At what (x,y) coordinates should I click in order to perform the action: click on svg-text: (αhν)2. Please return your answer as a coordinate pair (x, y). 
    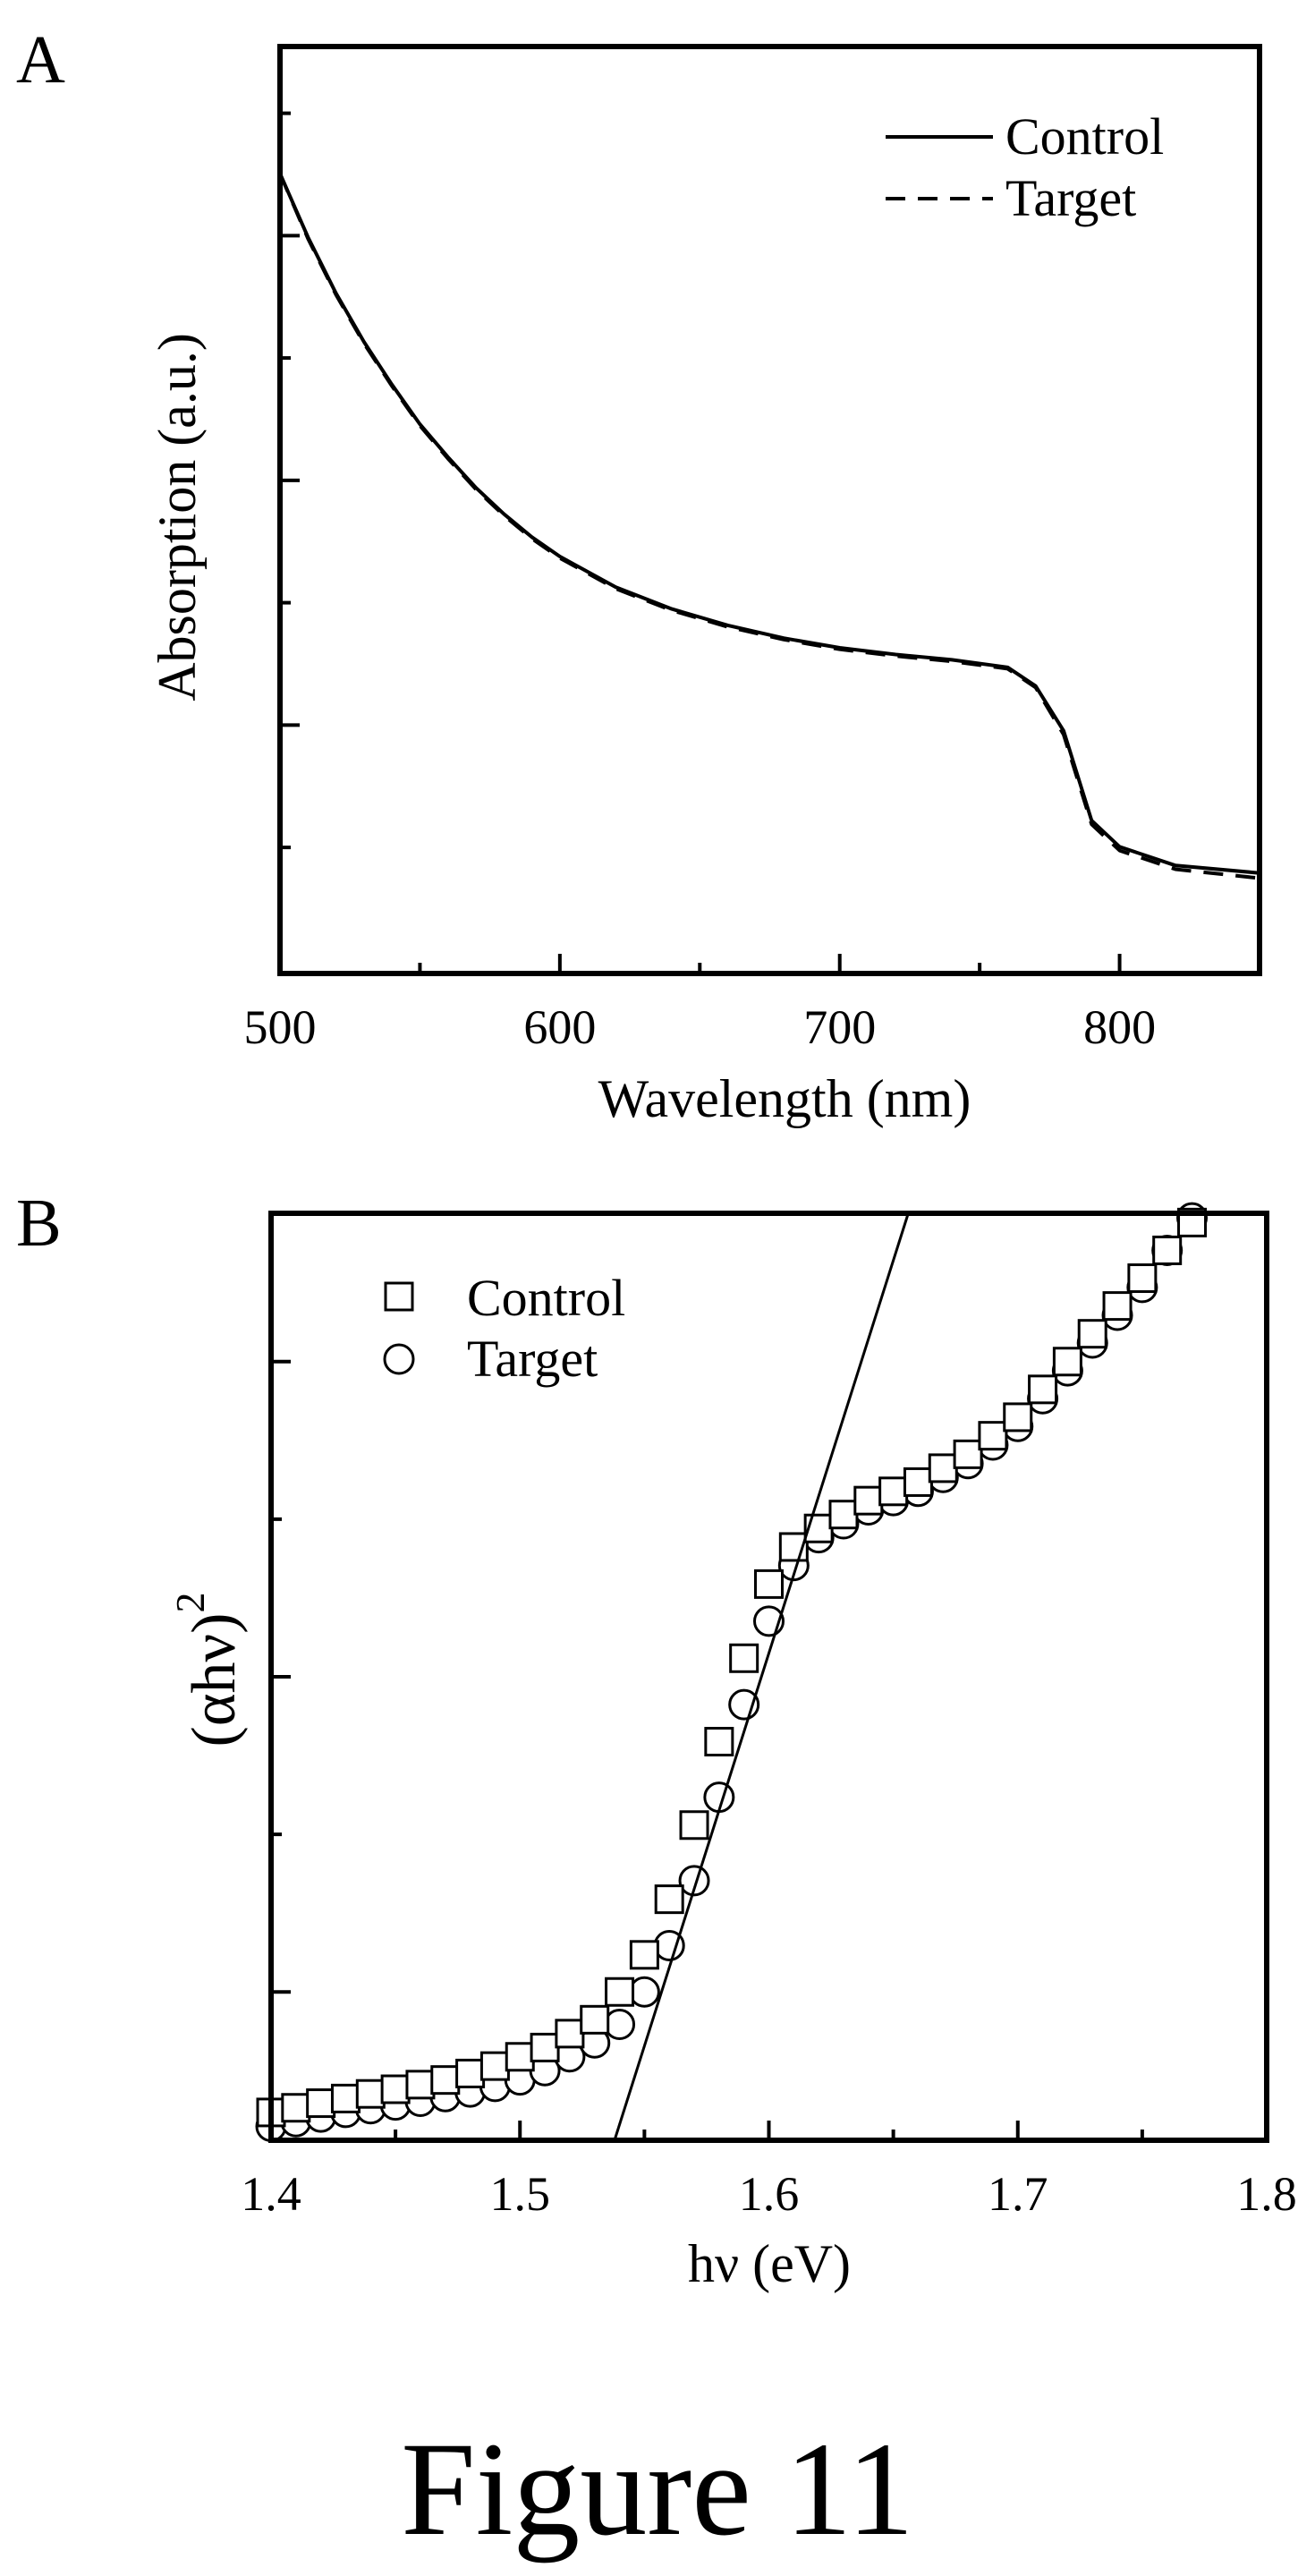
    Looking at the image, I should click on (208, 1670).